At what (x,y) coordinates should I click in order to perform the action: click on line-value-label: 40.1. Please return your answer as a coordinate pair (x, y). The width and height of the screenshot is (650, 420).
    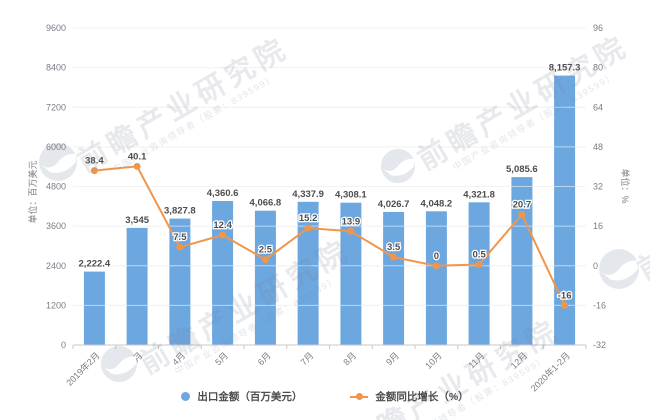
    Looking at the image, I should click on (137, 156).